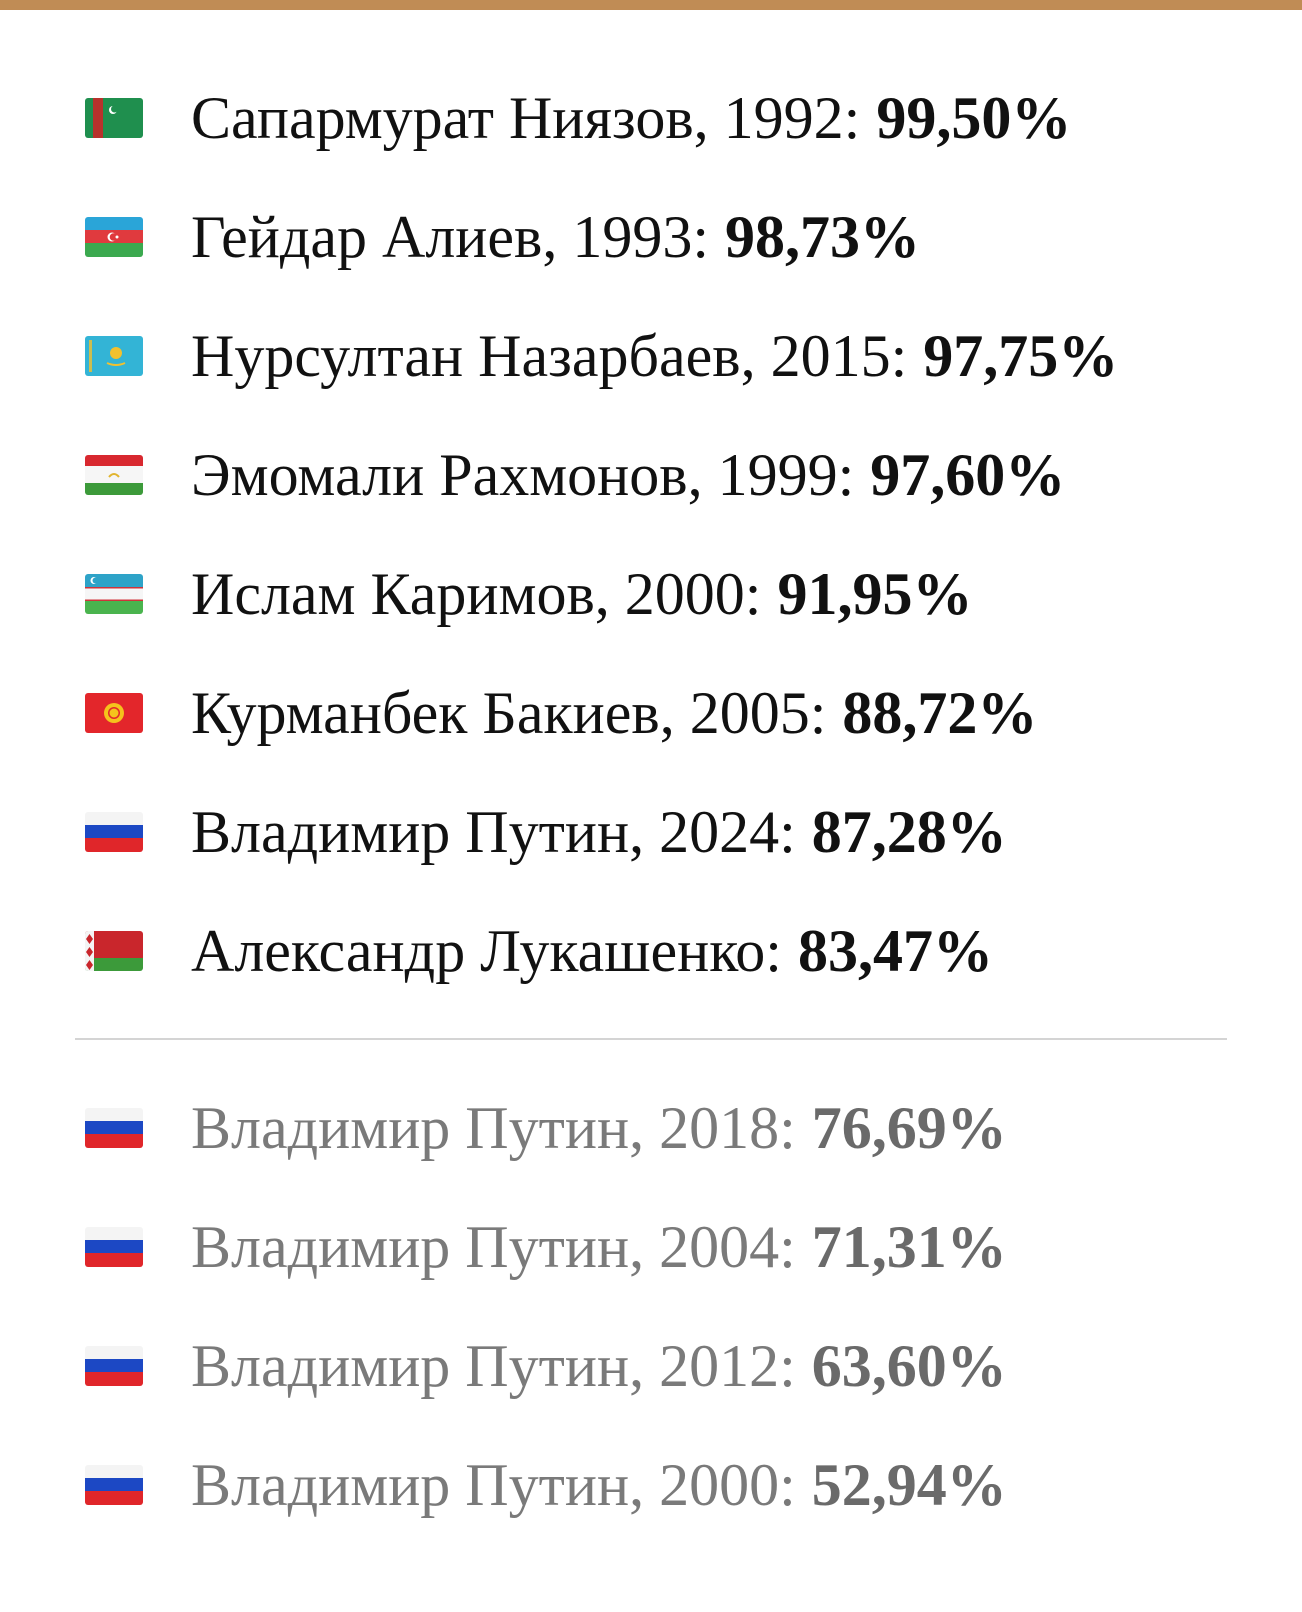 The height and width of the screenshot is (1612, 1302). Describe the element at coordinates (493, 831) in the screenshot. I see `label: Владимир Путин, 2024:` at that location.